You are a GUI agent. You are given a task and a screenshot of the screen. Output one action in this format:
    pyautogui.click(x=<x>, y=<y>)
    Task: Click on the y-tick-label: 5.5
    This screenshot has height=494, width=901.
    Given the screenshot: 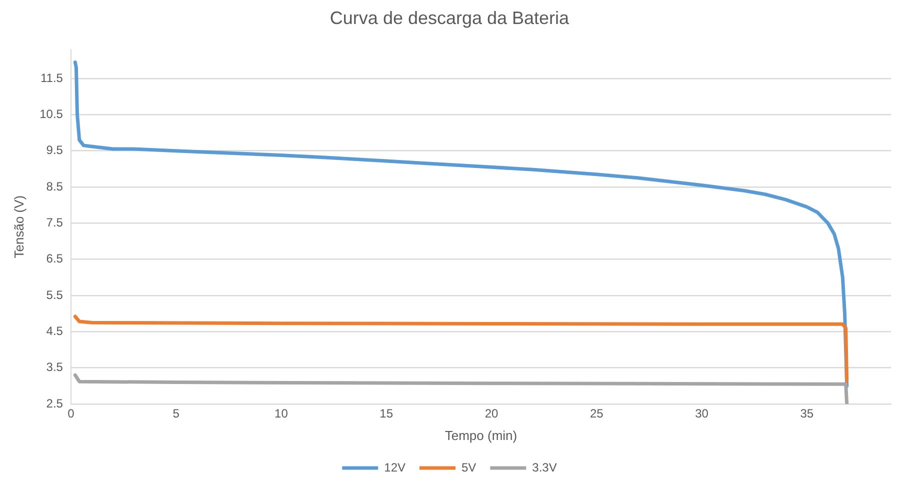 What is the action you would take?
    pyautogui.click(x=55, y=295)
    